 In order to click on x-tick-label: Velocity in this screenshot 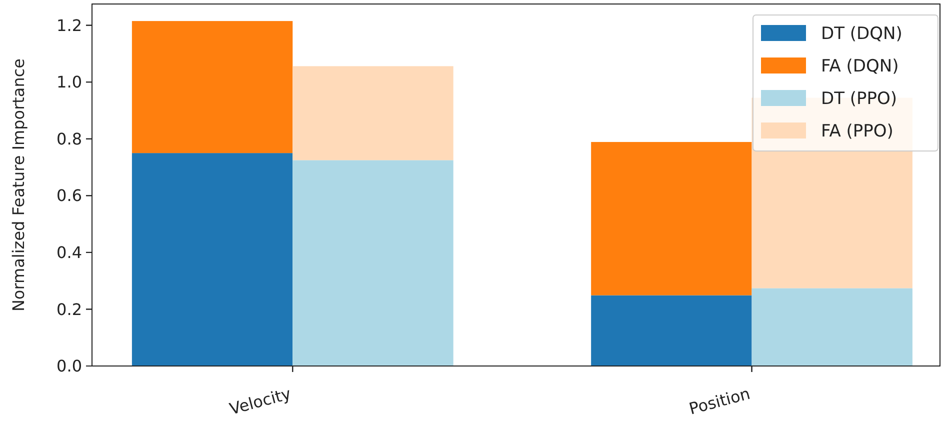, I will do `click(260, 401)`.